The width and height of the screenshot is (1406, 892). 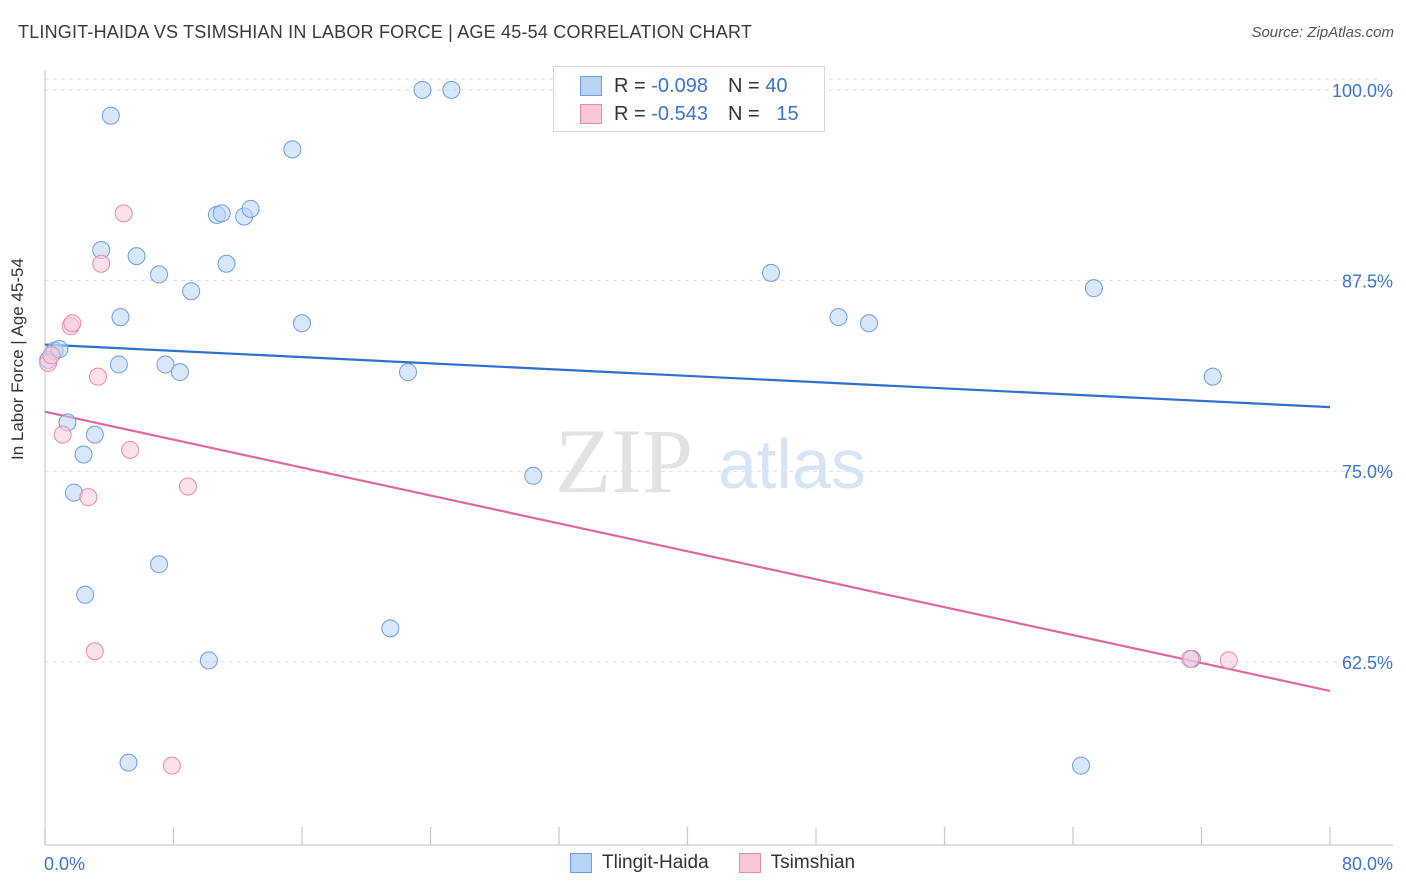 What do you see at coordinates (689, 99) in the screenshot?
I see `correlation-legend: R = -0.098 N = 40 R = -0.543 N = 15` at bounding box center [689, 99].